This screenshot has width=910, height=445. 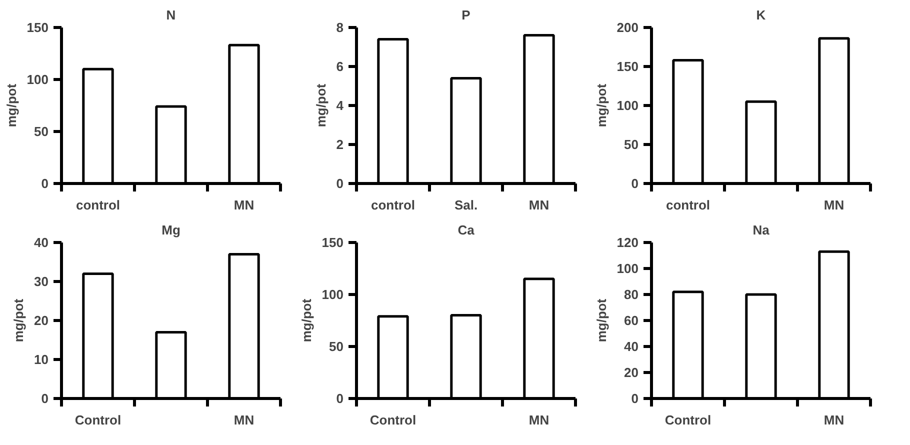 What do you see at coordinates (761, 230) in the screenshot?
I see `chart-title: Na` at bounding box center [761, 230].